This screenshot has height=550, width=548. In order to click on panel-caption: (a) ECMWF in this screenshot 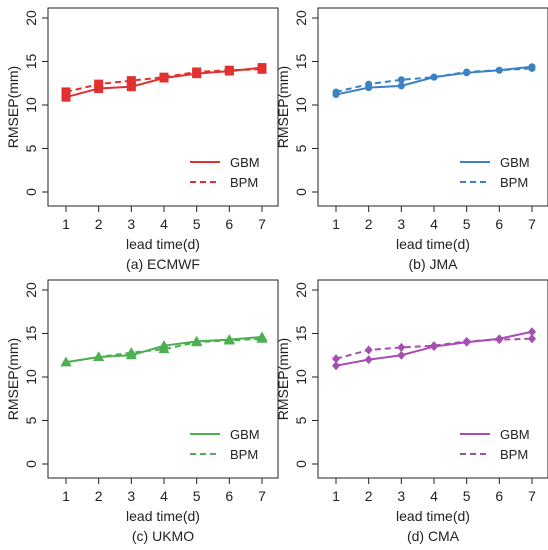, I will do `click(163, 264)`.